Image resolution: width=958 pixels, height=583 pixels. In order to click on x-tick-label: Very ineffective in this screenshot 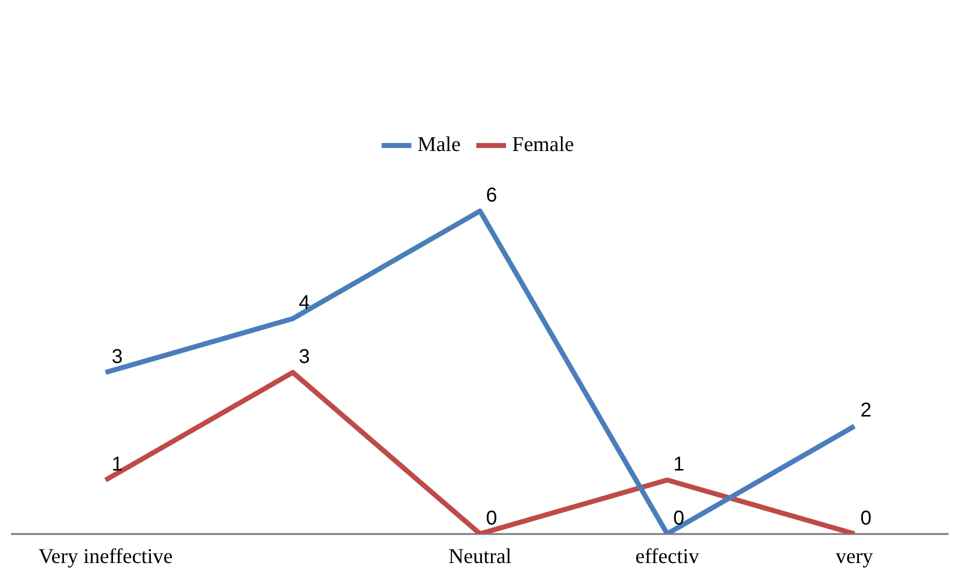, I will do `click(105, 556)`.